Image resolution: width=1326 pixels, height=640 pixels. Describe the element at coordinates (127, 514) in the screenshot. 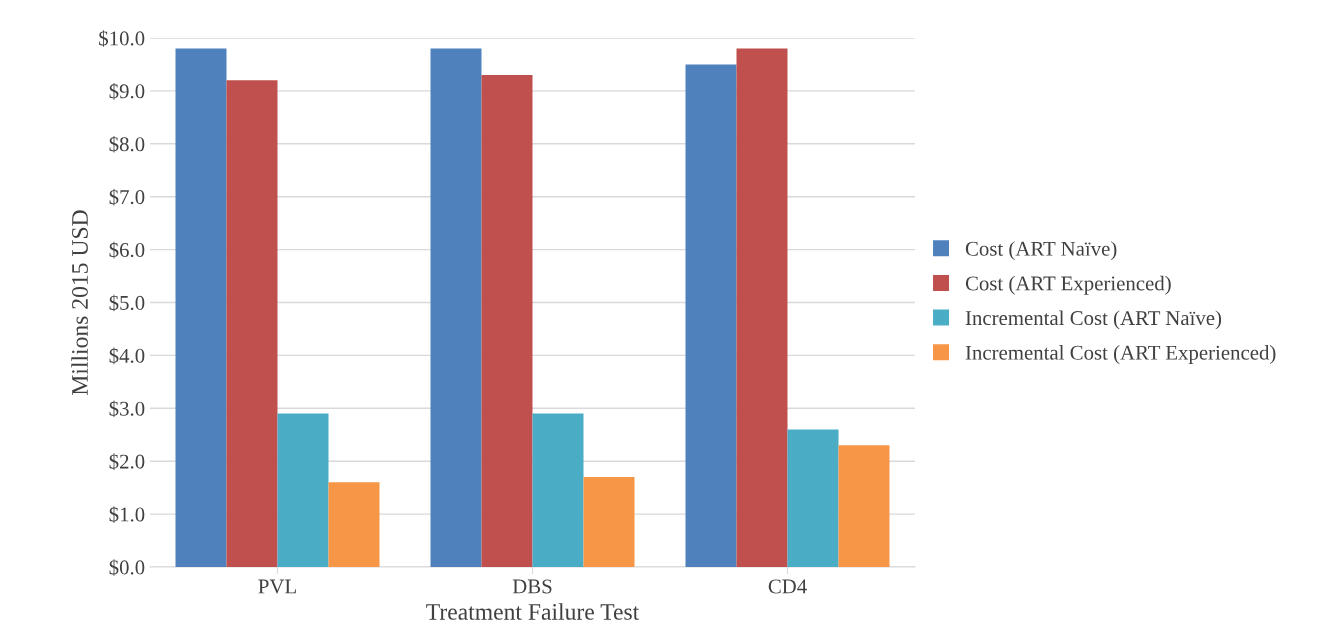

I see `y-tick-label: $1.0` at that location.